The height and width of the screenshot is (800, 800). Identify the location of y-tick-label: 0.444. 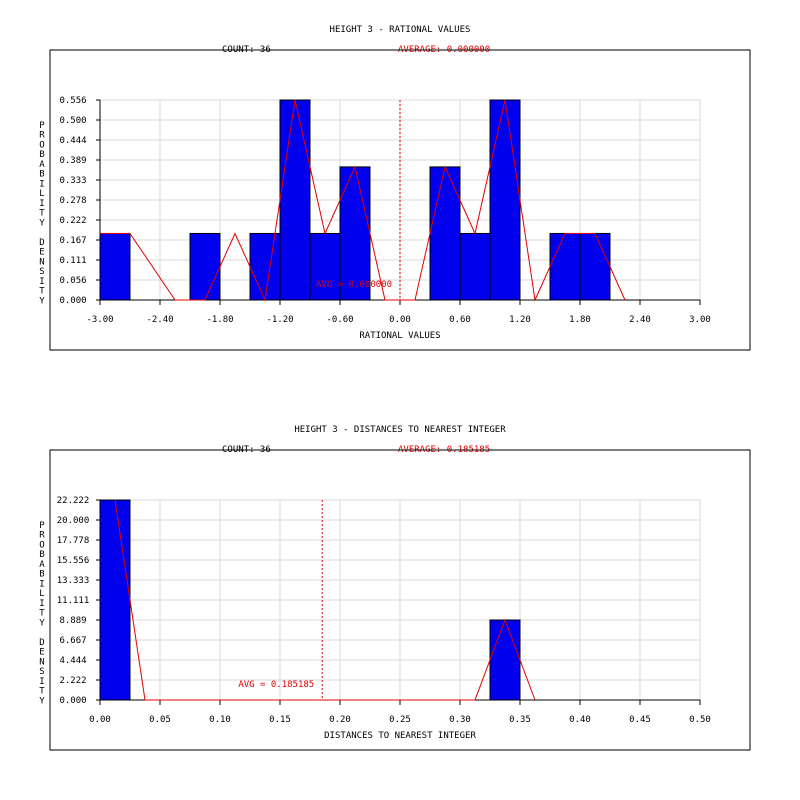
(72, 141).